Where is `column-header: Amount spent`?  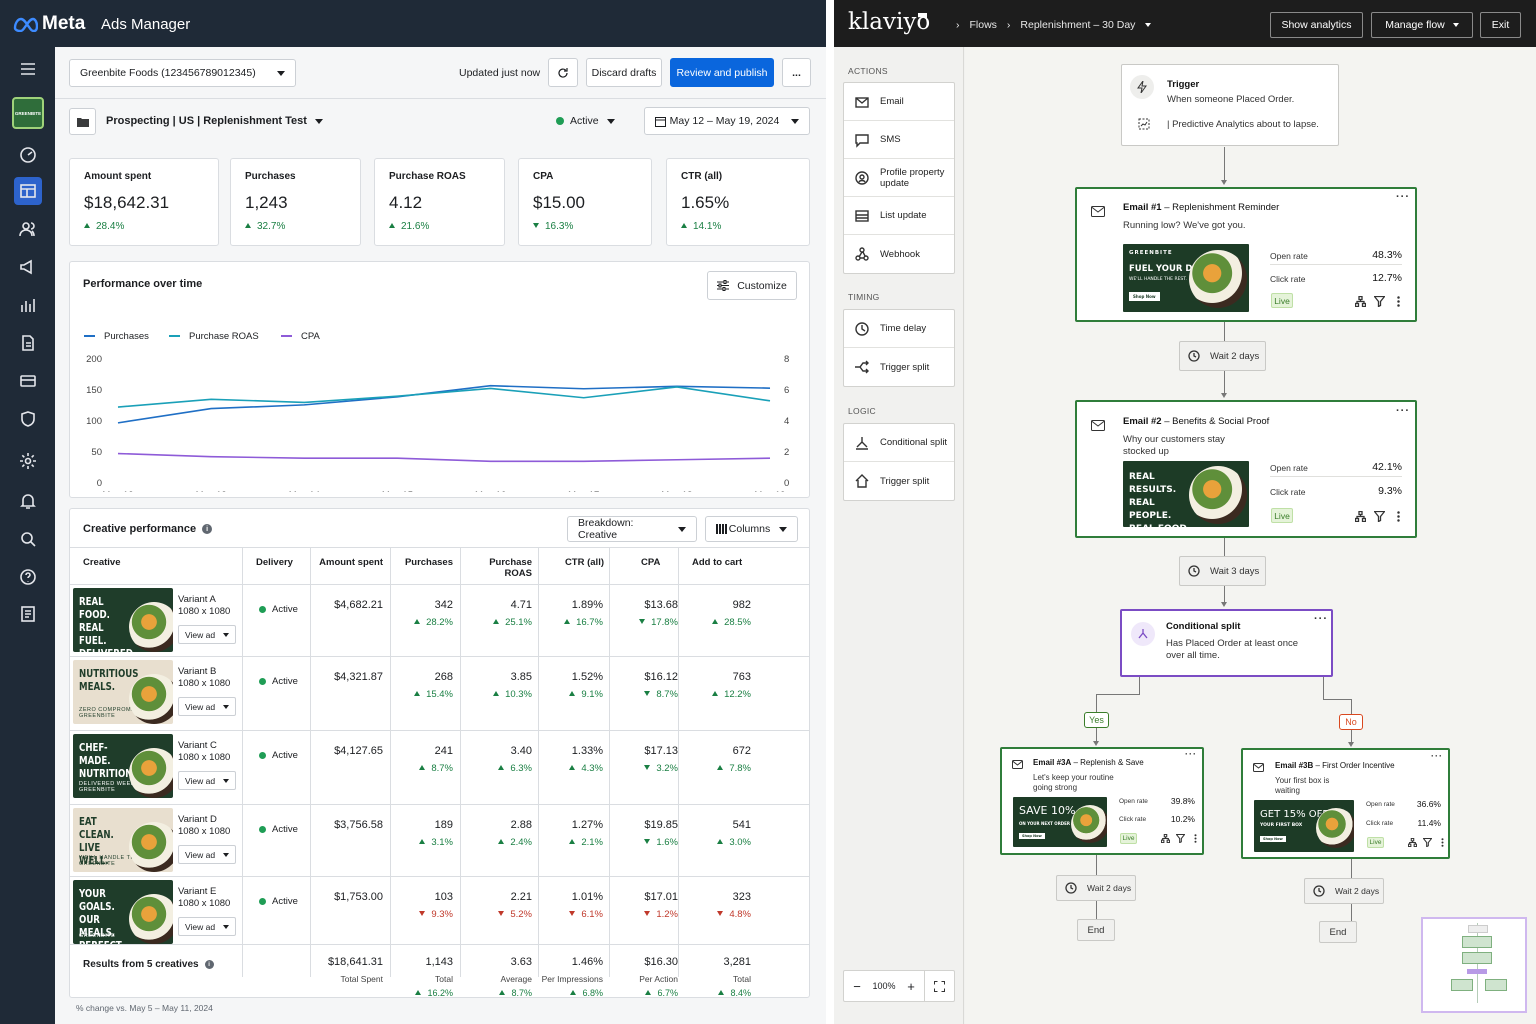 column-header: Amount spent is located at coordinates (351, 562).